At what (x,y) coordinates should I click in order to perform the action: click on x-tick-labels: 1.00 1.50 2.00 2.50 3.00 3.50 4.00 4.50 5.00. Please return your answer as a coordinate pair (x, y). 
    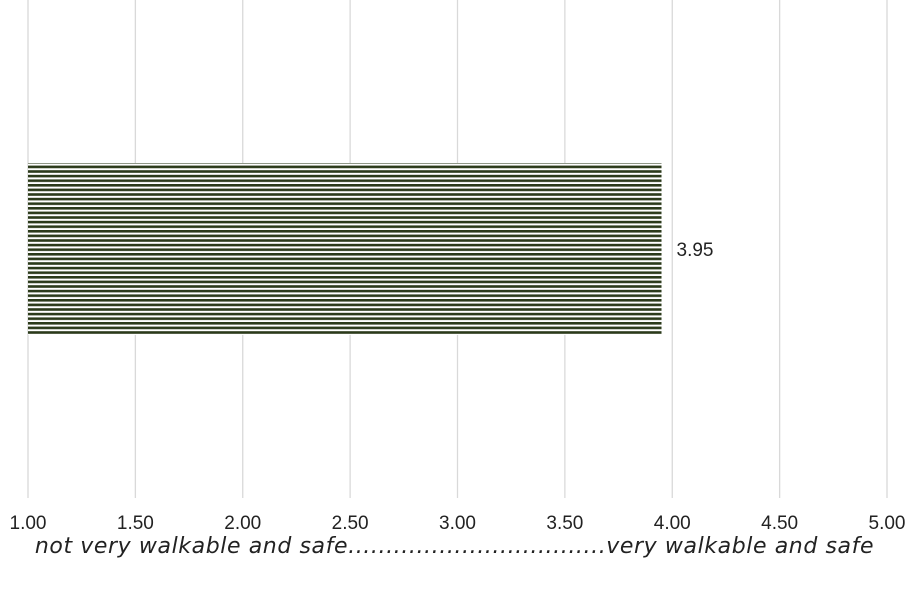
    Looking at the image, I should click on (458, 523).